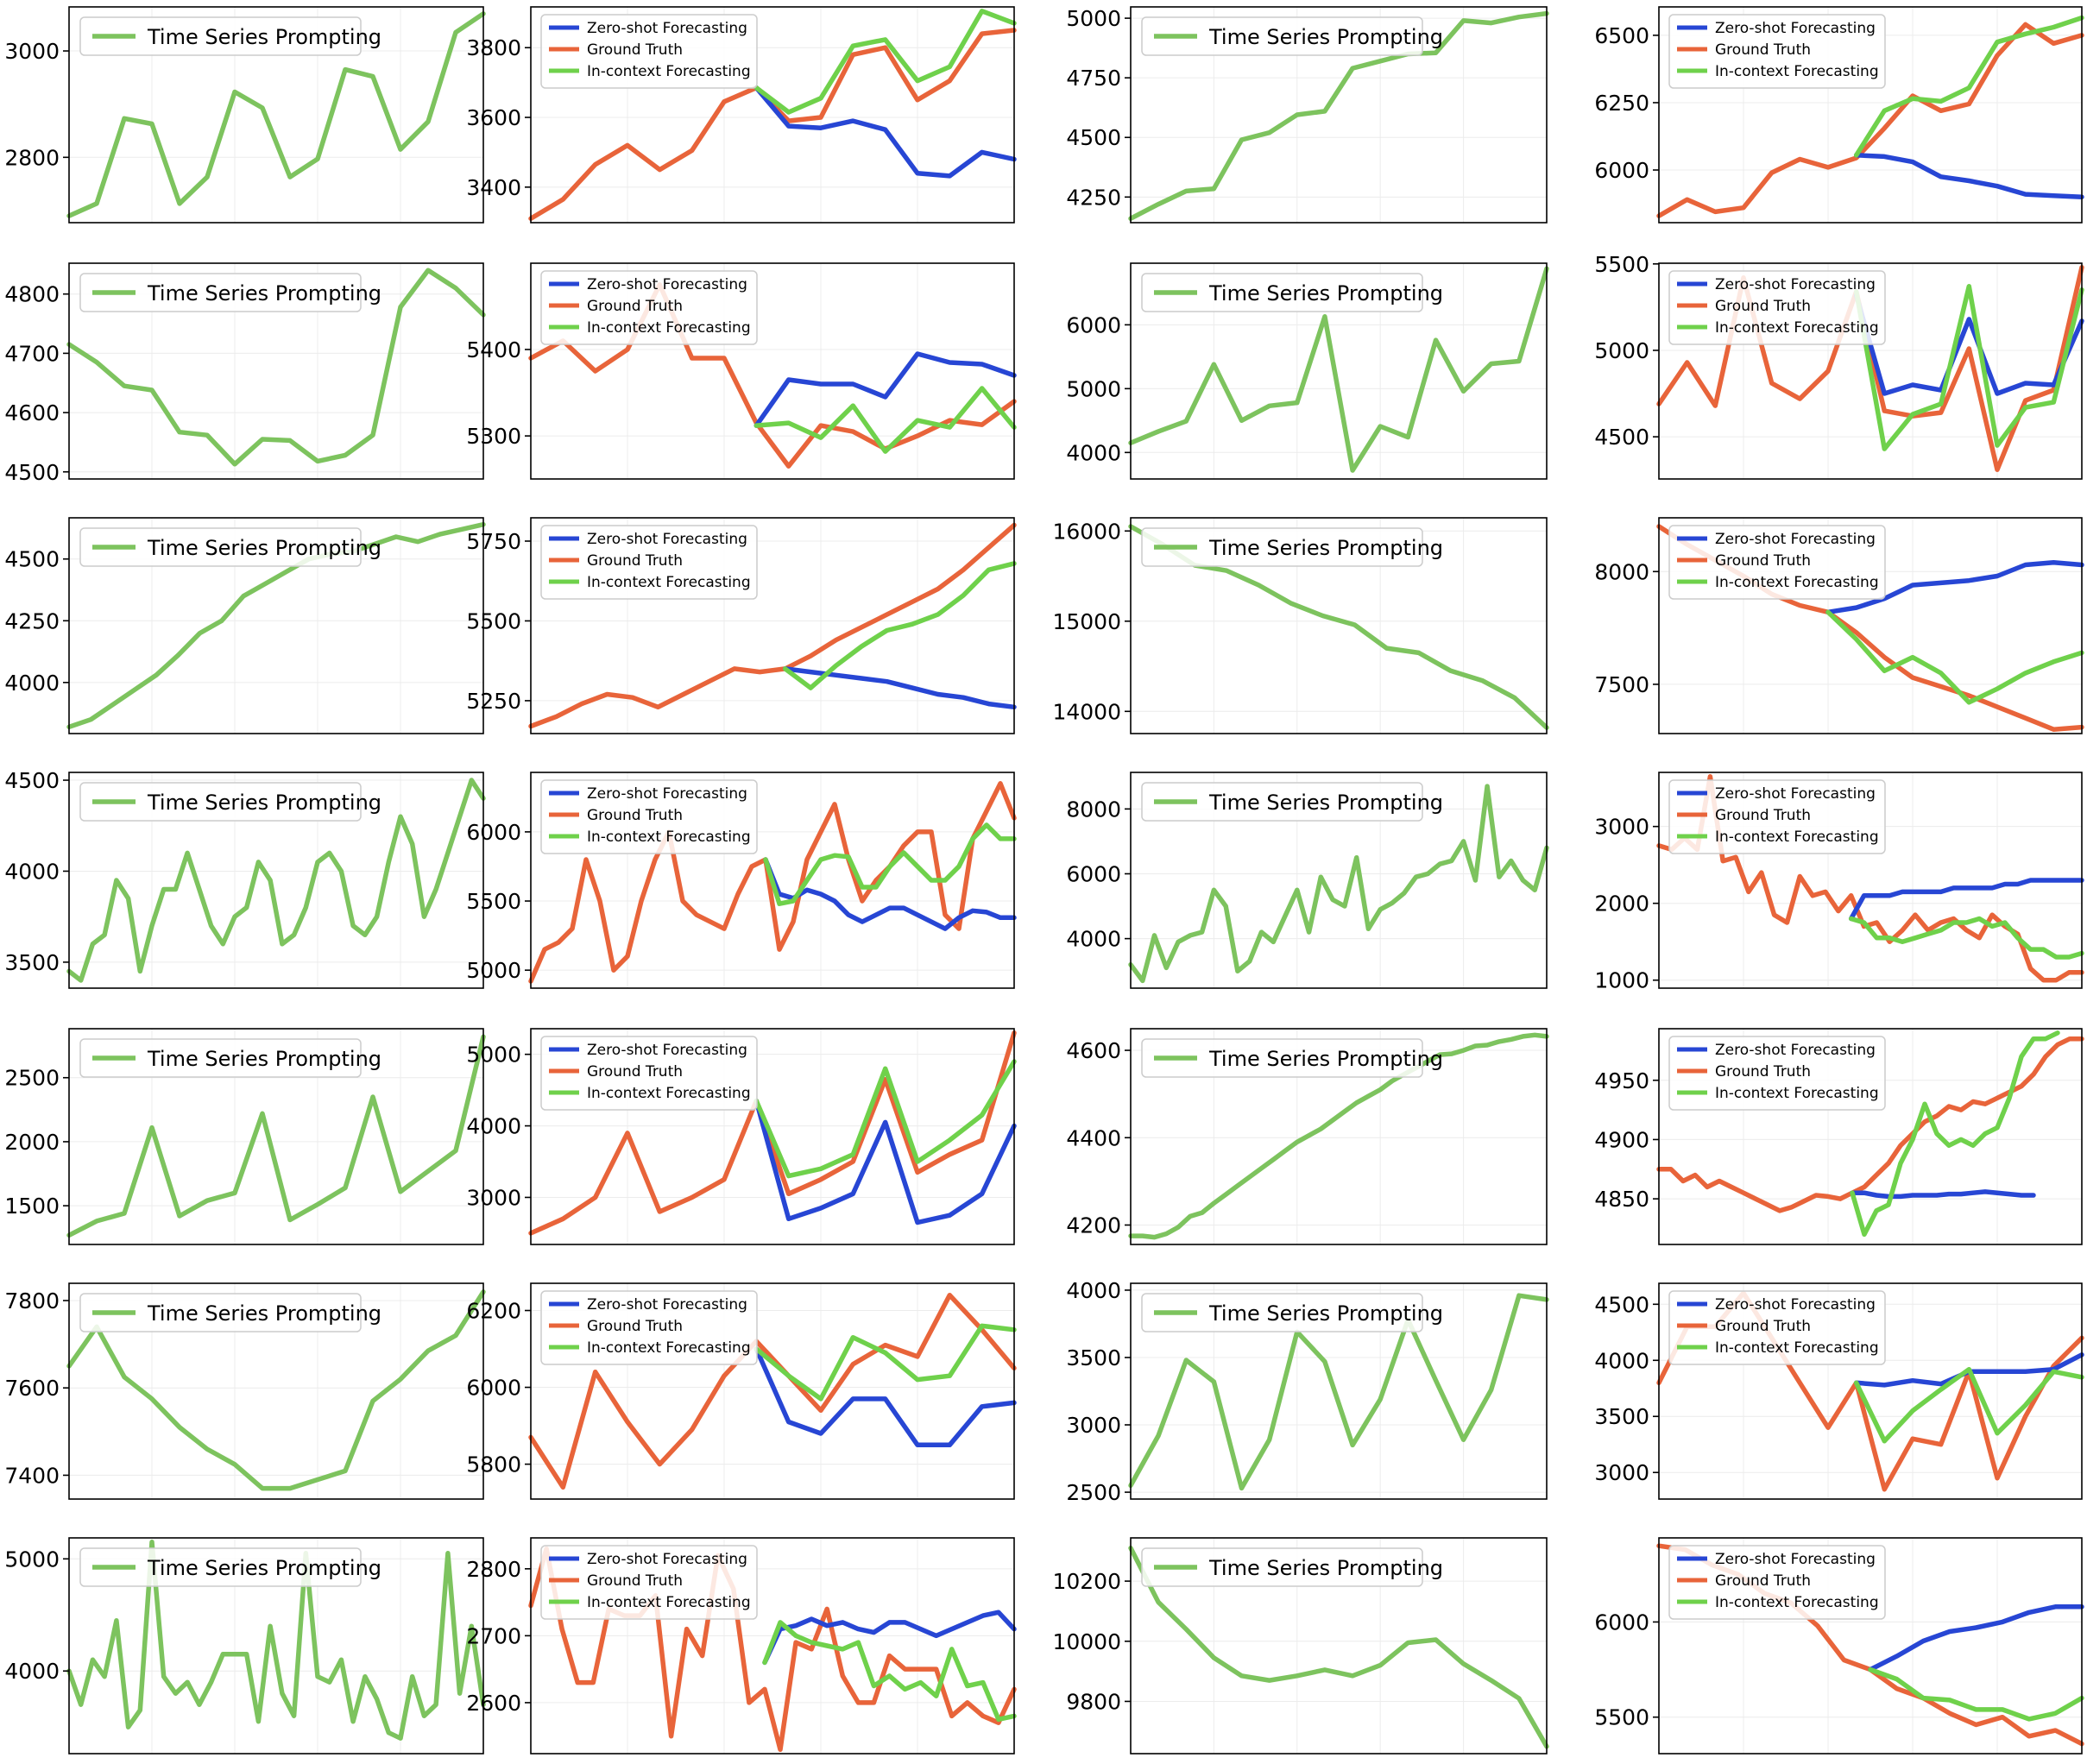  Describe the element at coordinates (32, 780) in the screenshot. I see `y-tick-label: 4500` at that location.